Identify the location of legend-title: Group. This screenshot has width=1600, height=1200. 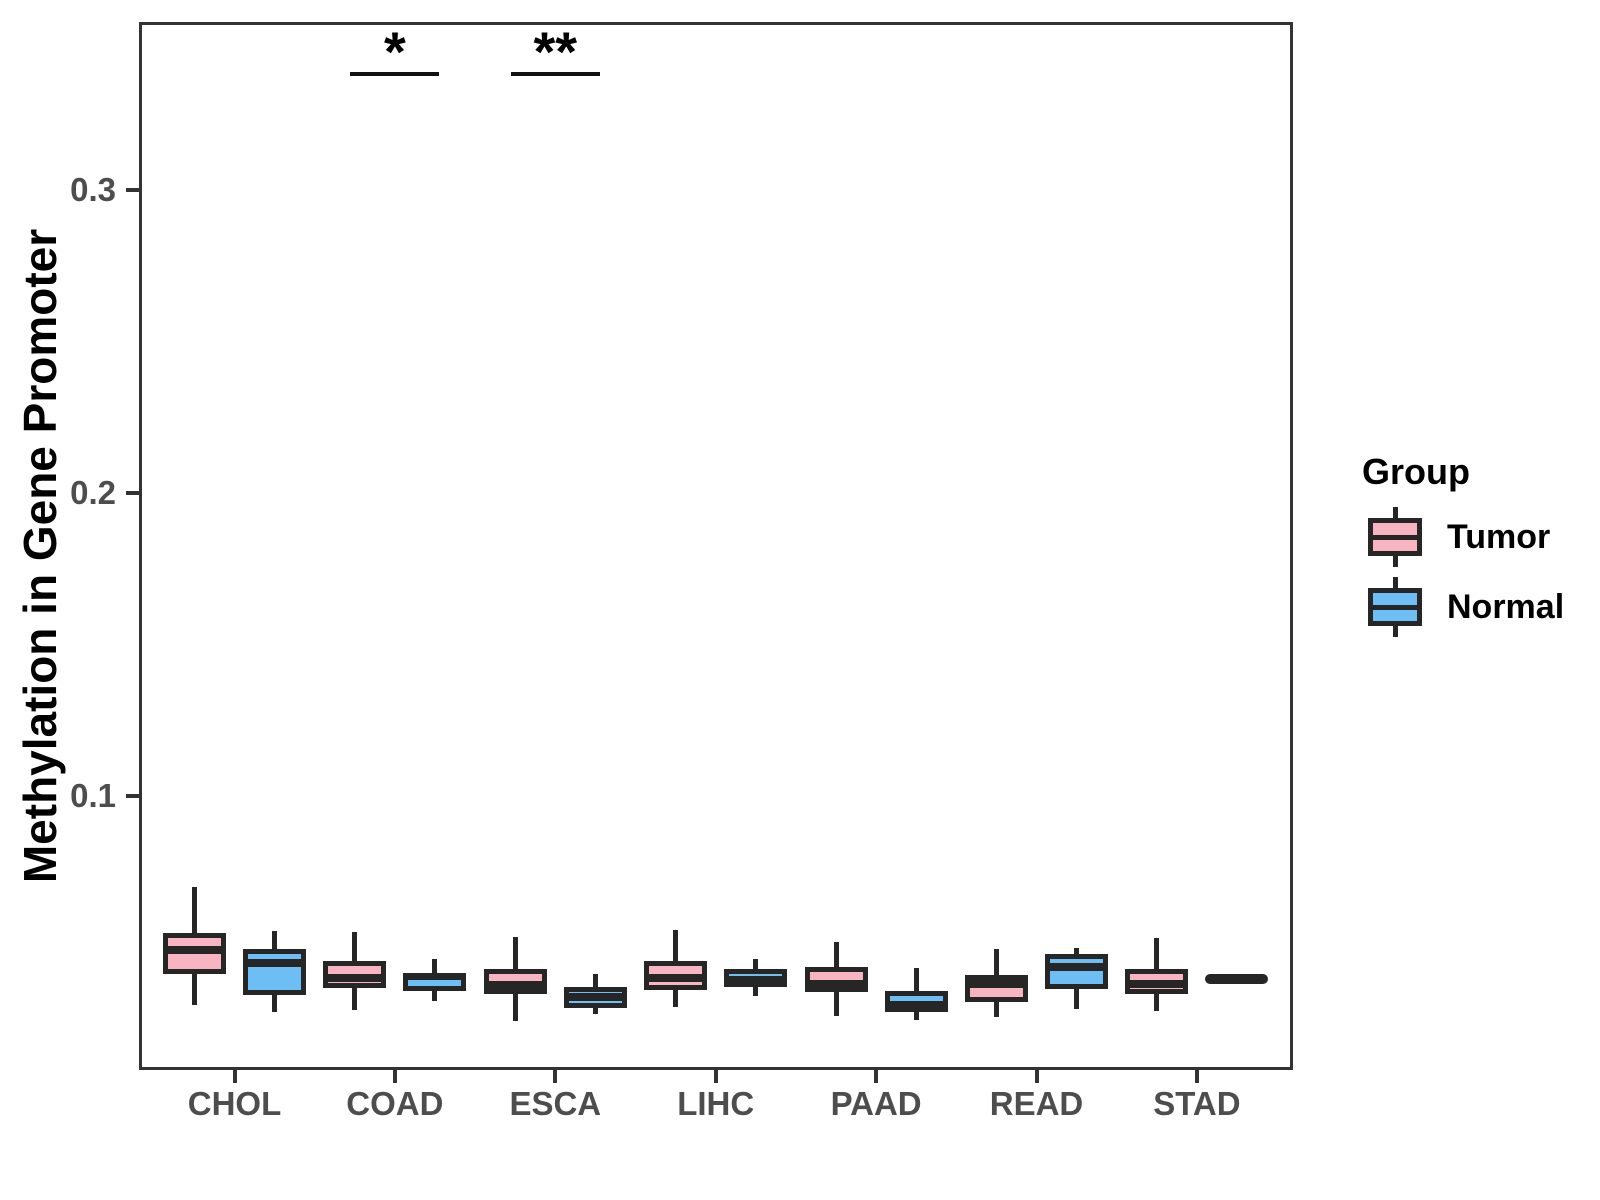
(1416, 471).